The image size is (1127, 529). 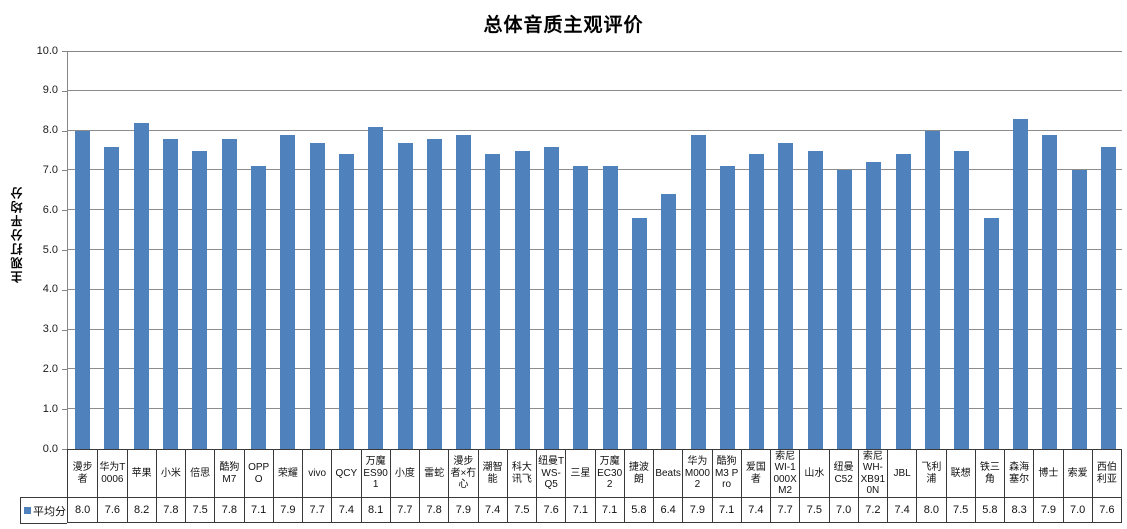 What do you see at coordinates (550, 473) in the screenshot?
I see `category-label: 纽曼TWS-Q5` at bounding box center [550, 473].